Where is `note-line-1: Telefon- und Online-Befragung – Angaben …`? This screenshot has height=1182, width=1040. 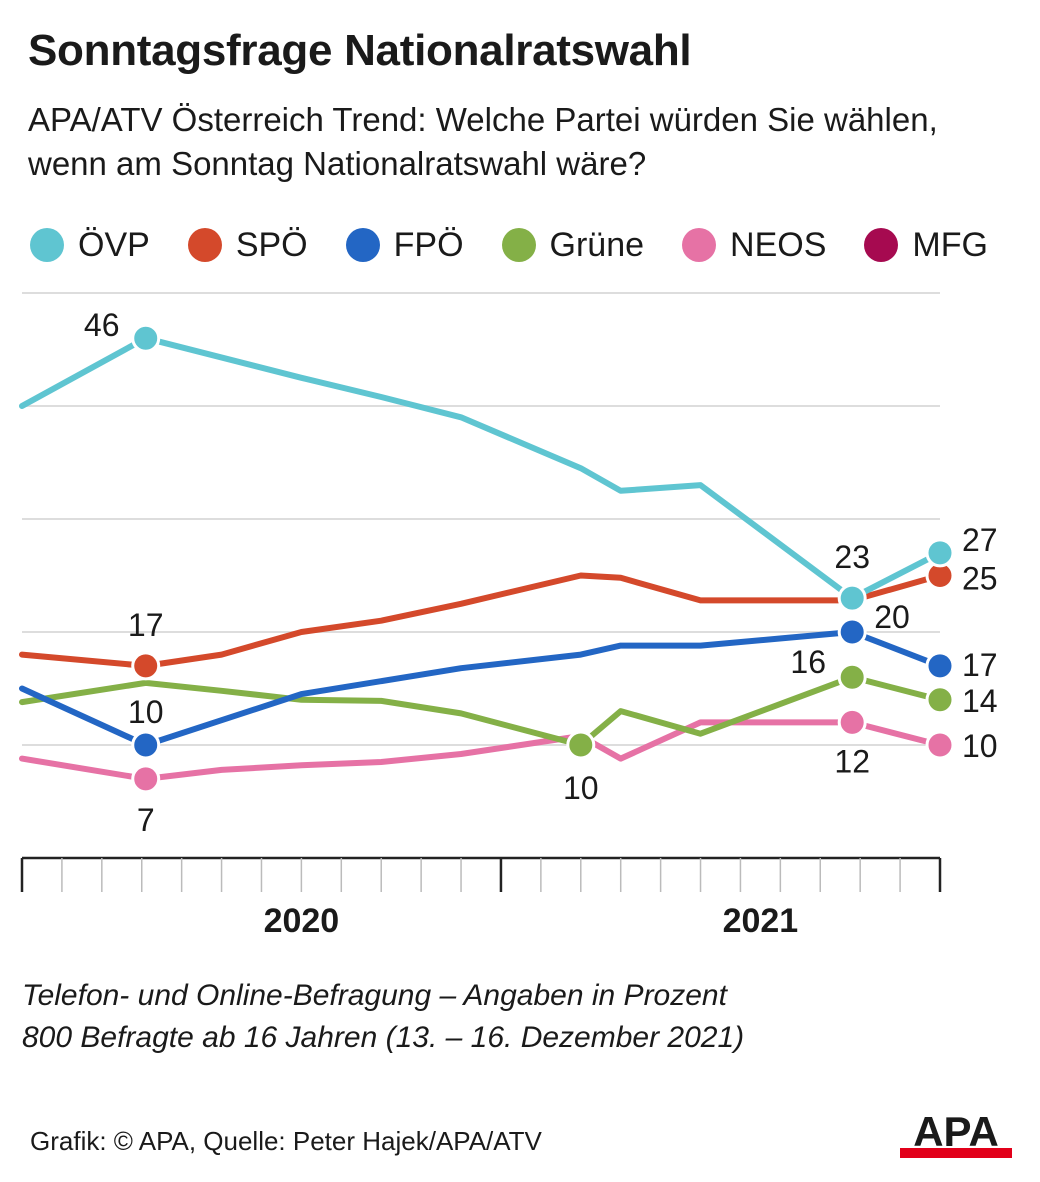 note-line-1: Telefon- und Online-Befragung – Angaben … is located at coordinates (374, 995).